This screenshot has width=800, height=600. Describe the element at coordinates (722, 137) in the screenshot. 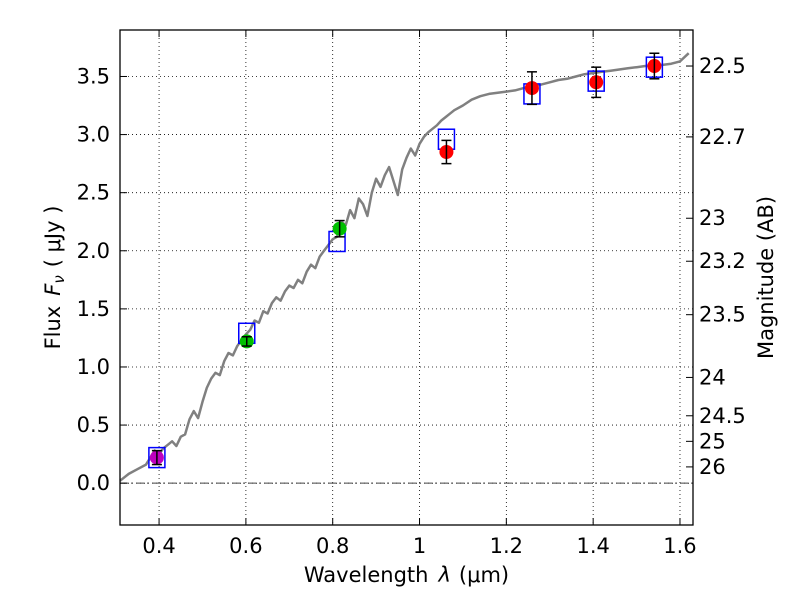

I see `y2-tick-label: 22.7` at that location.